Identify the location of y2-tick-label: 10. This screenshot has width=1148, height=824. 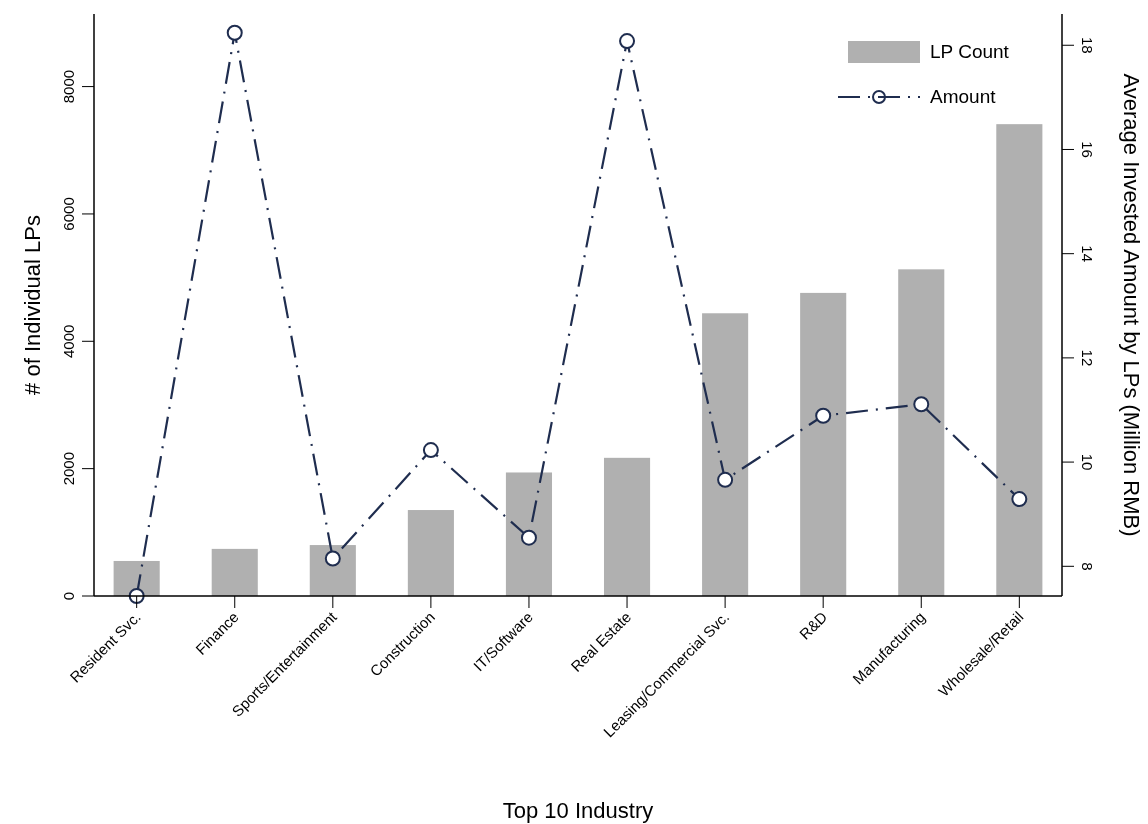
(1087, 462).